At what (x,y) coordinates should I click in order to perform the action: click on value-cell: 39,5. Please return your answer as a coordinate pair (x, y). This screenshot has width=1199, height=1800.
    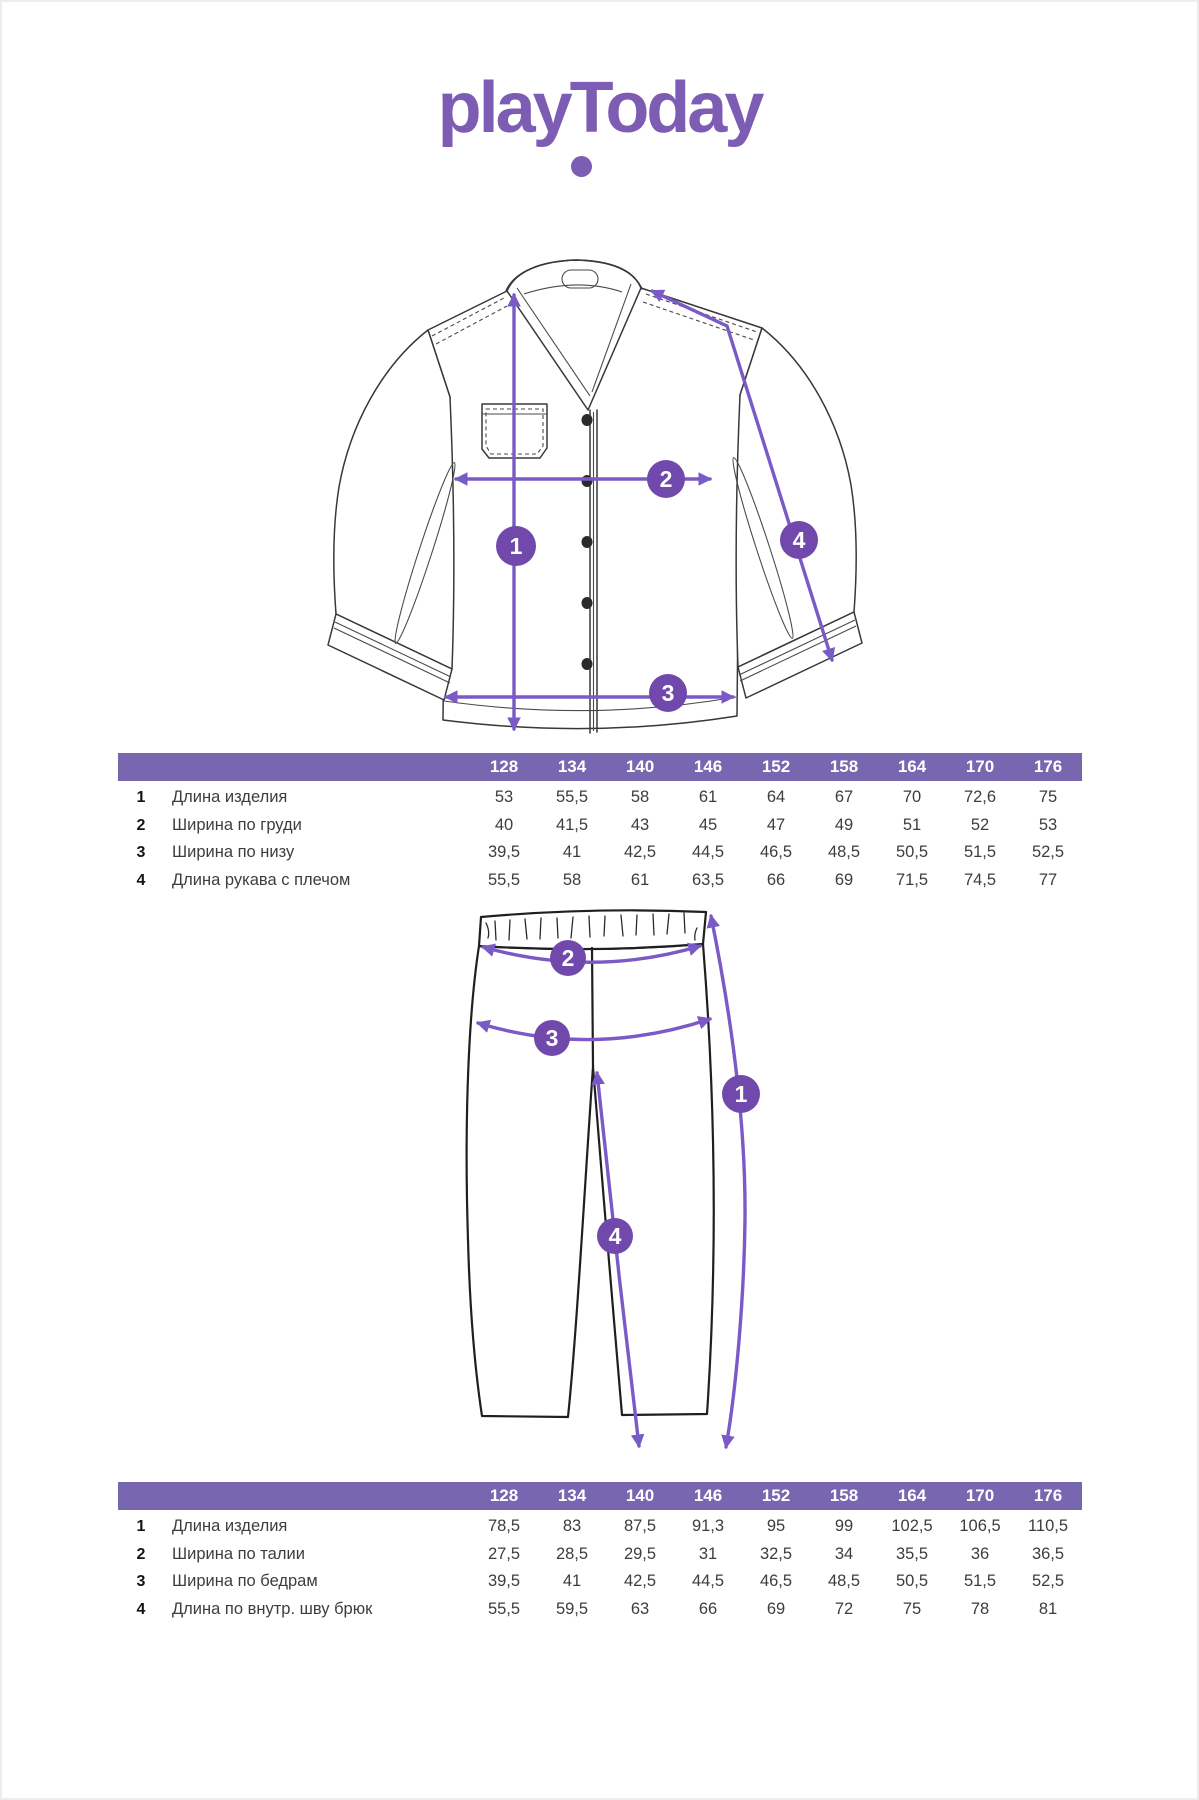
    Looking at the image, I should click on (504, 852).